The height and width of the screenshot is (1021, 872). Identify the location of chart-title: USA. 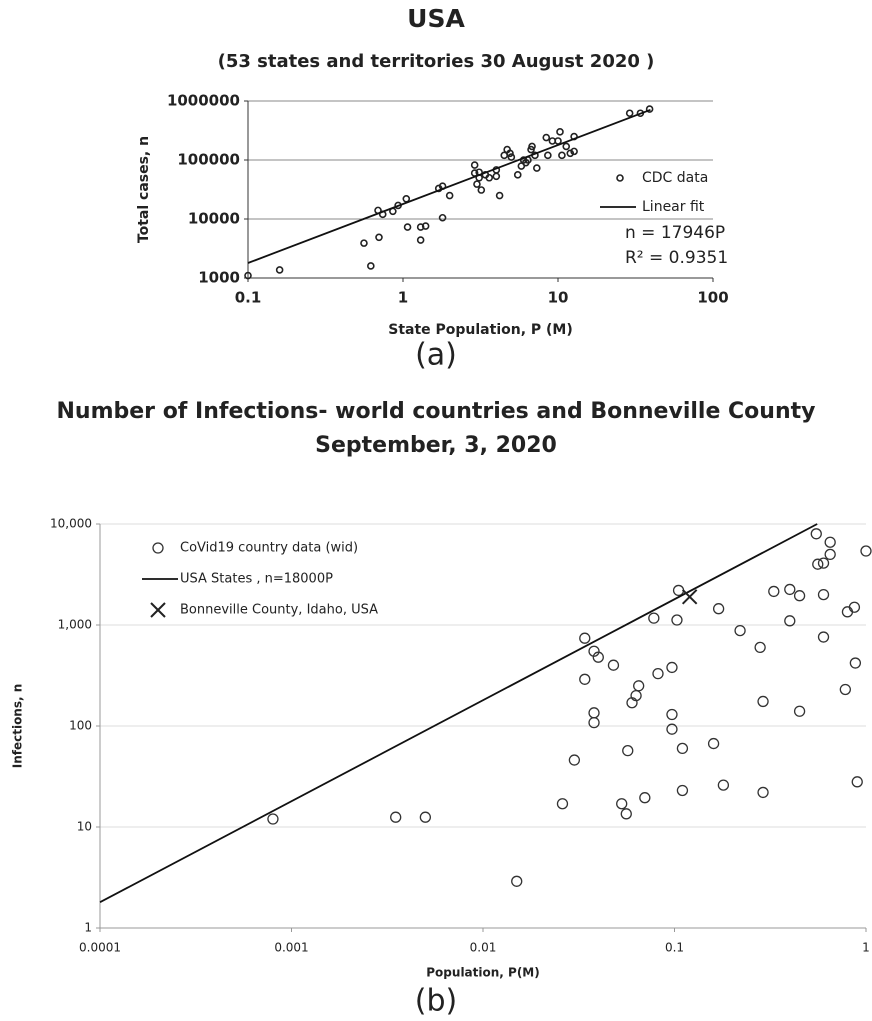
(436, 18).